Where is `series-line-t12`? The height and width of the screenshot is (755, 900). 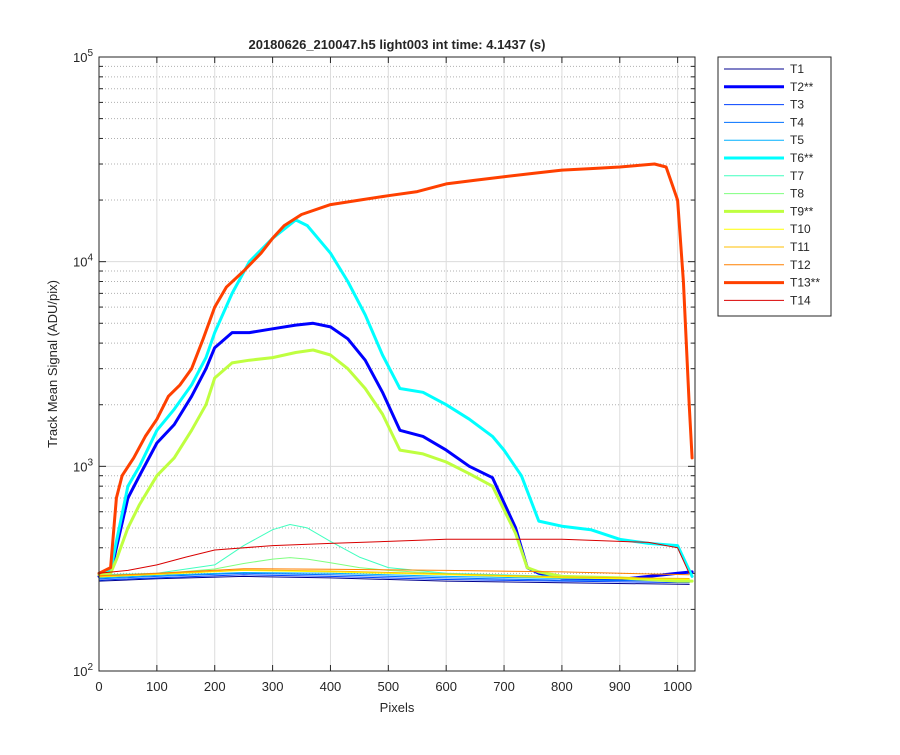 series-line-t12 is located at coordinates (394, 572).